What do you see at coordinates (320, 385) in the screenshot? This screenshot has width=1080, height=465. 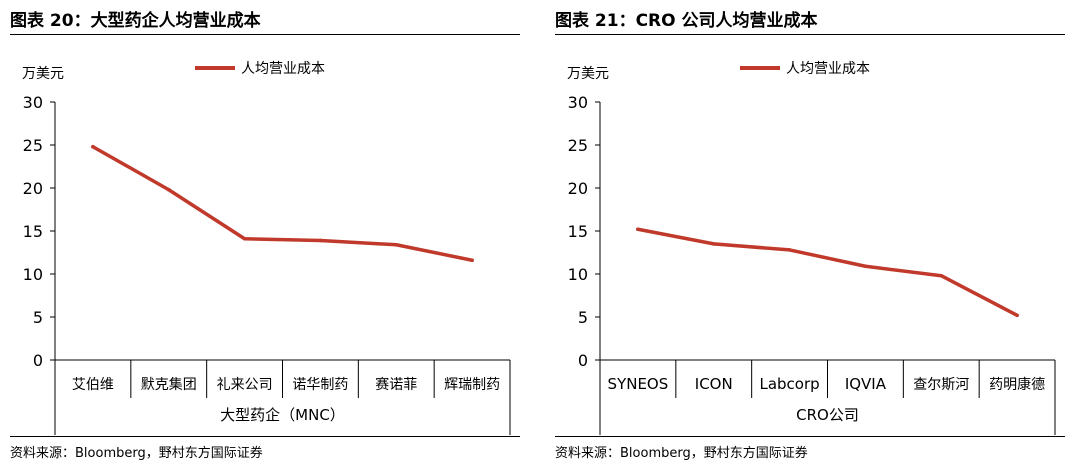 I see `x-tick-label: 诺华制药` at bounding box center [320, 385].